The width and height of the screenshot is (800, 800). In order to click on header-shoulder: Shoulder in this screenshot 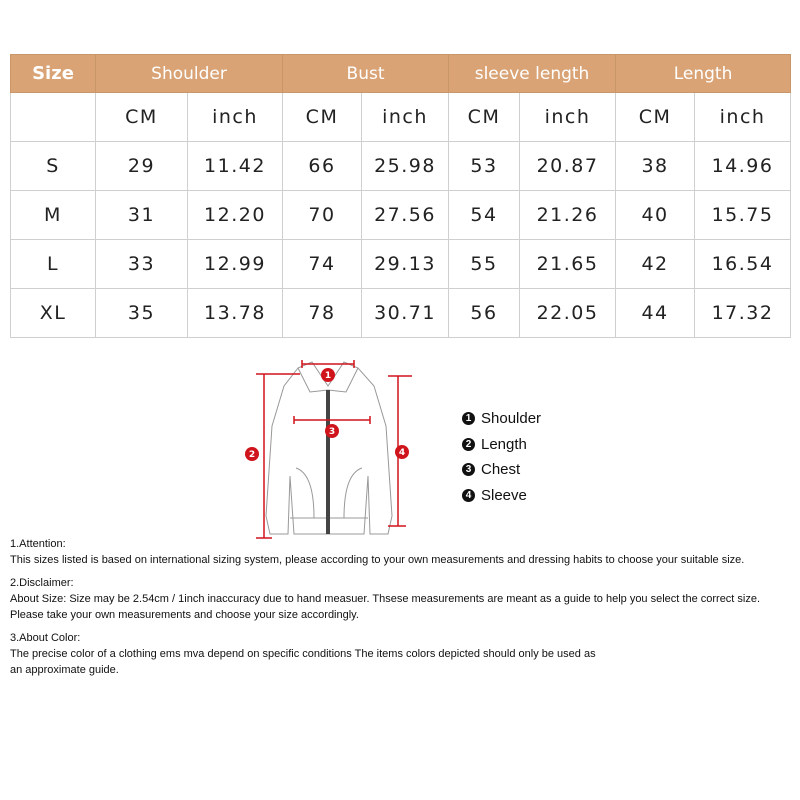, I will do `click(189, 73)`.